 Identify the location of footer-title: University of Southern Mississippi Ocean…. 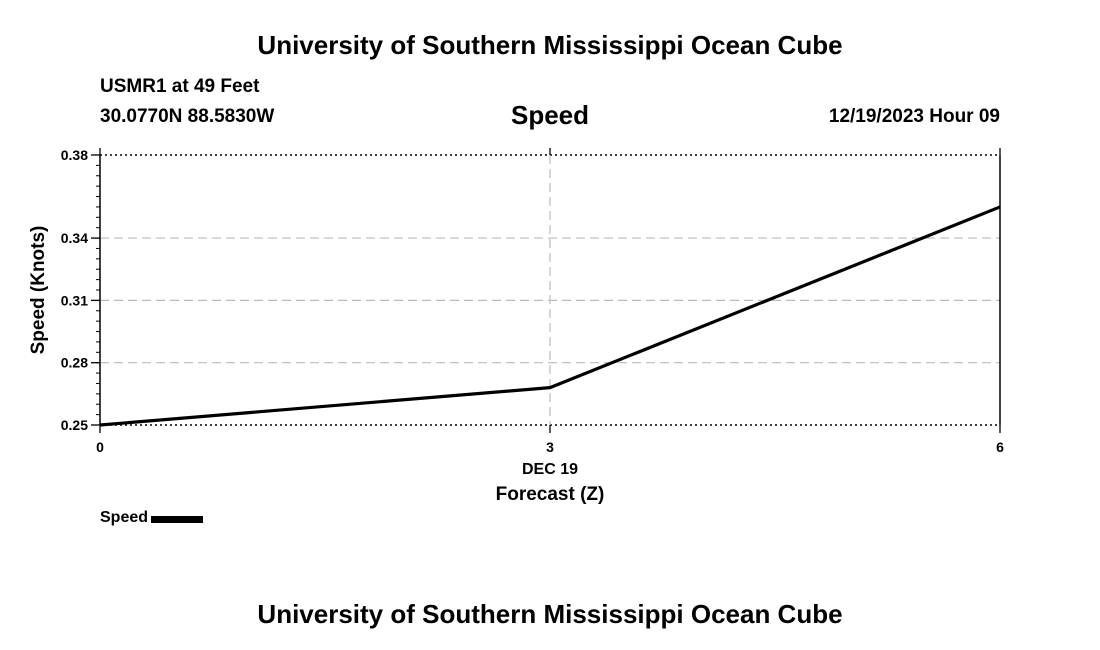
(550, 614).